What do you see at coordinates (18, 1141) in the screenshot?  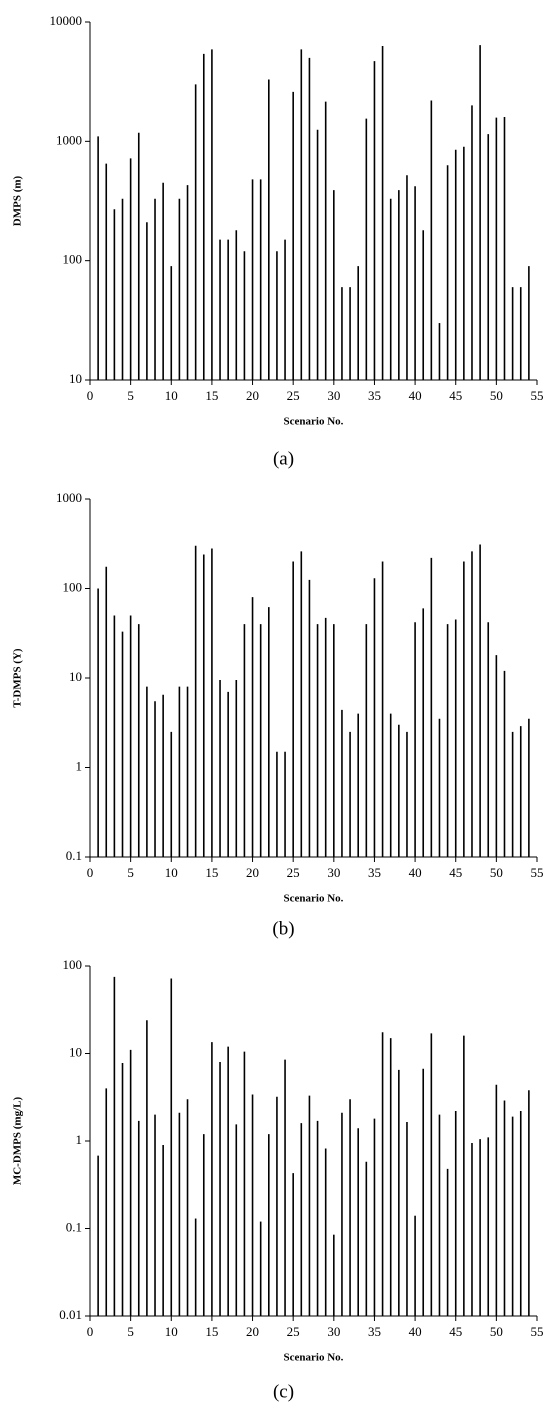 I see `y-axis-title: MC-DMPS (mg/L)` at bounding box center [18, 1141].